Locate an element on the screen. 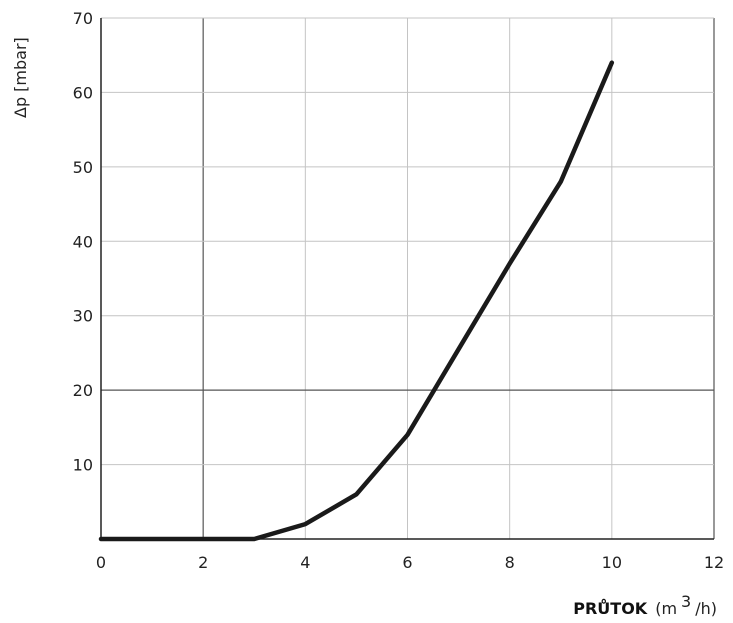  x-tick-label-4: 4 is located at coordinates (305, 562).